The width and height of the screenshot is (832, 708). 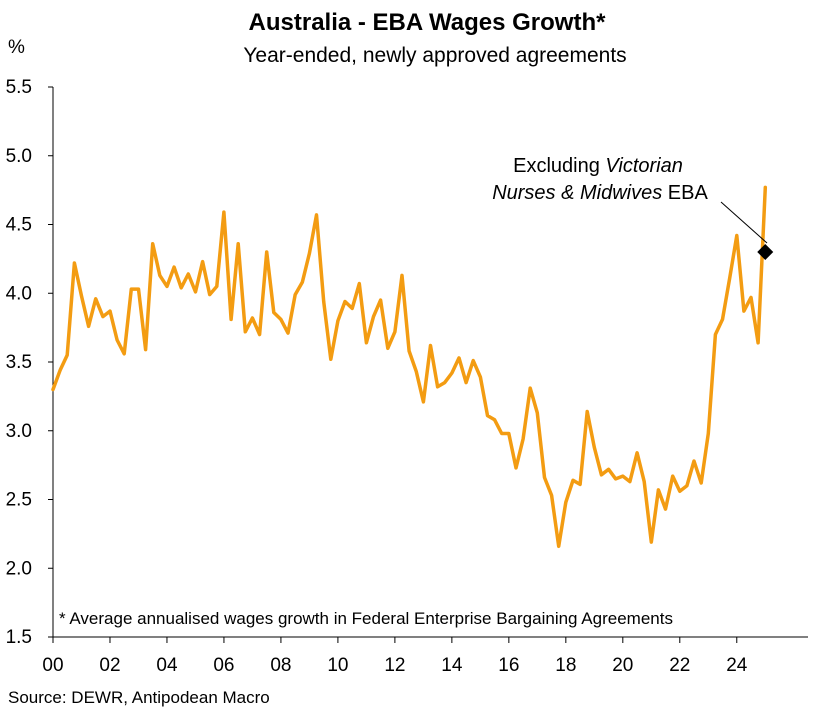 I want to click on y-tick-label: 2.5, so click(x=19, y=500).